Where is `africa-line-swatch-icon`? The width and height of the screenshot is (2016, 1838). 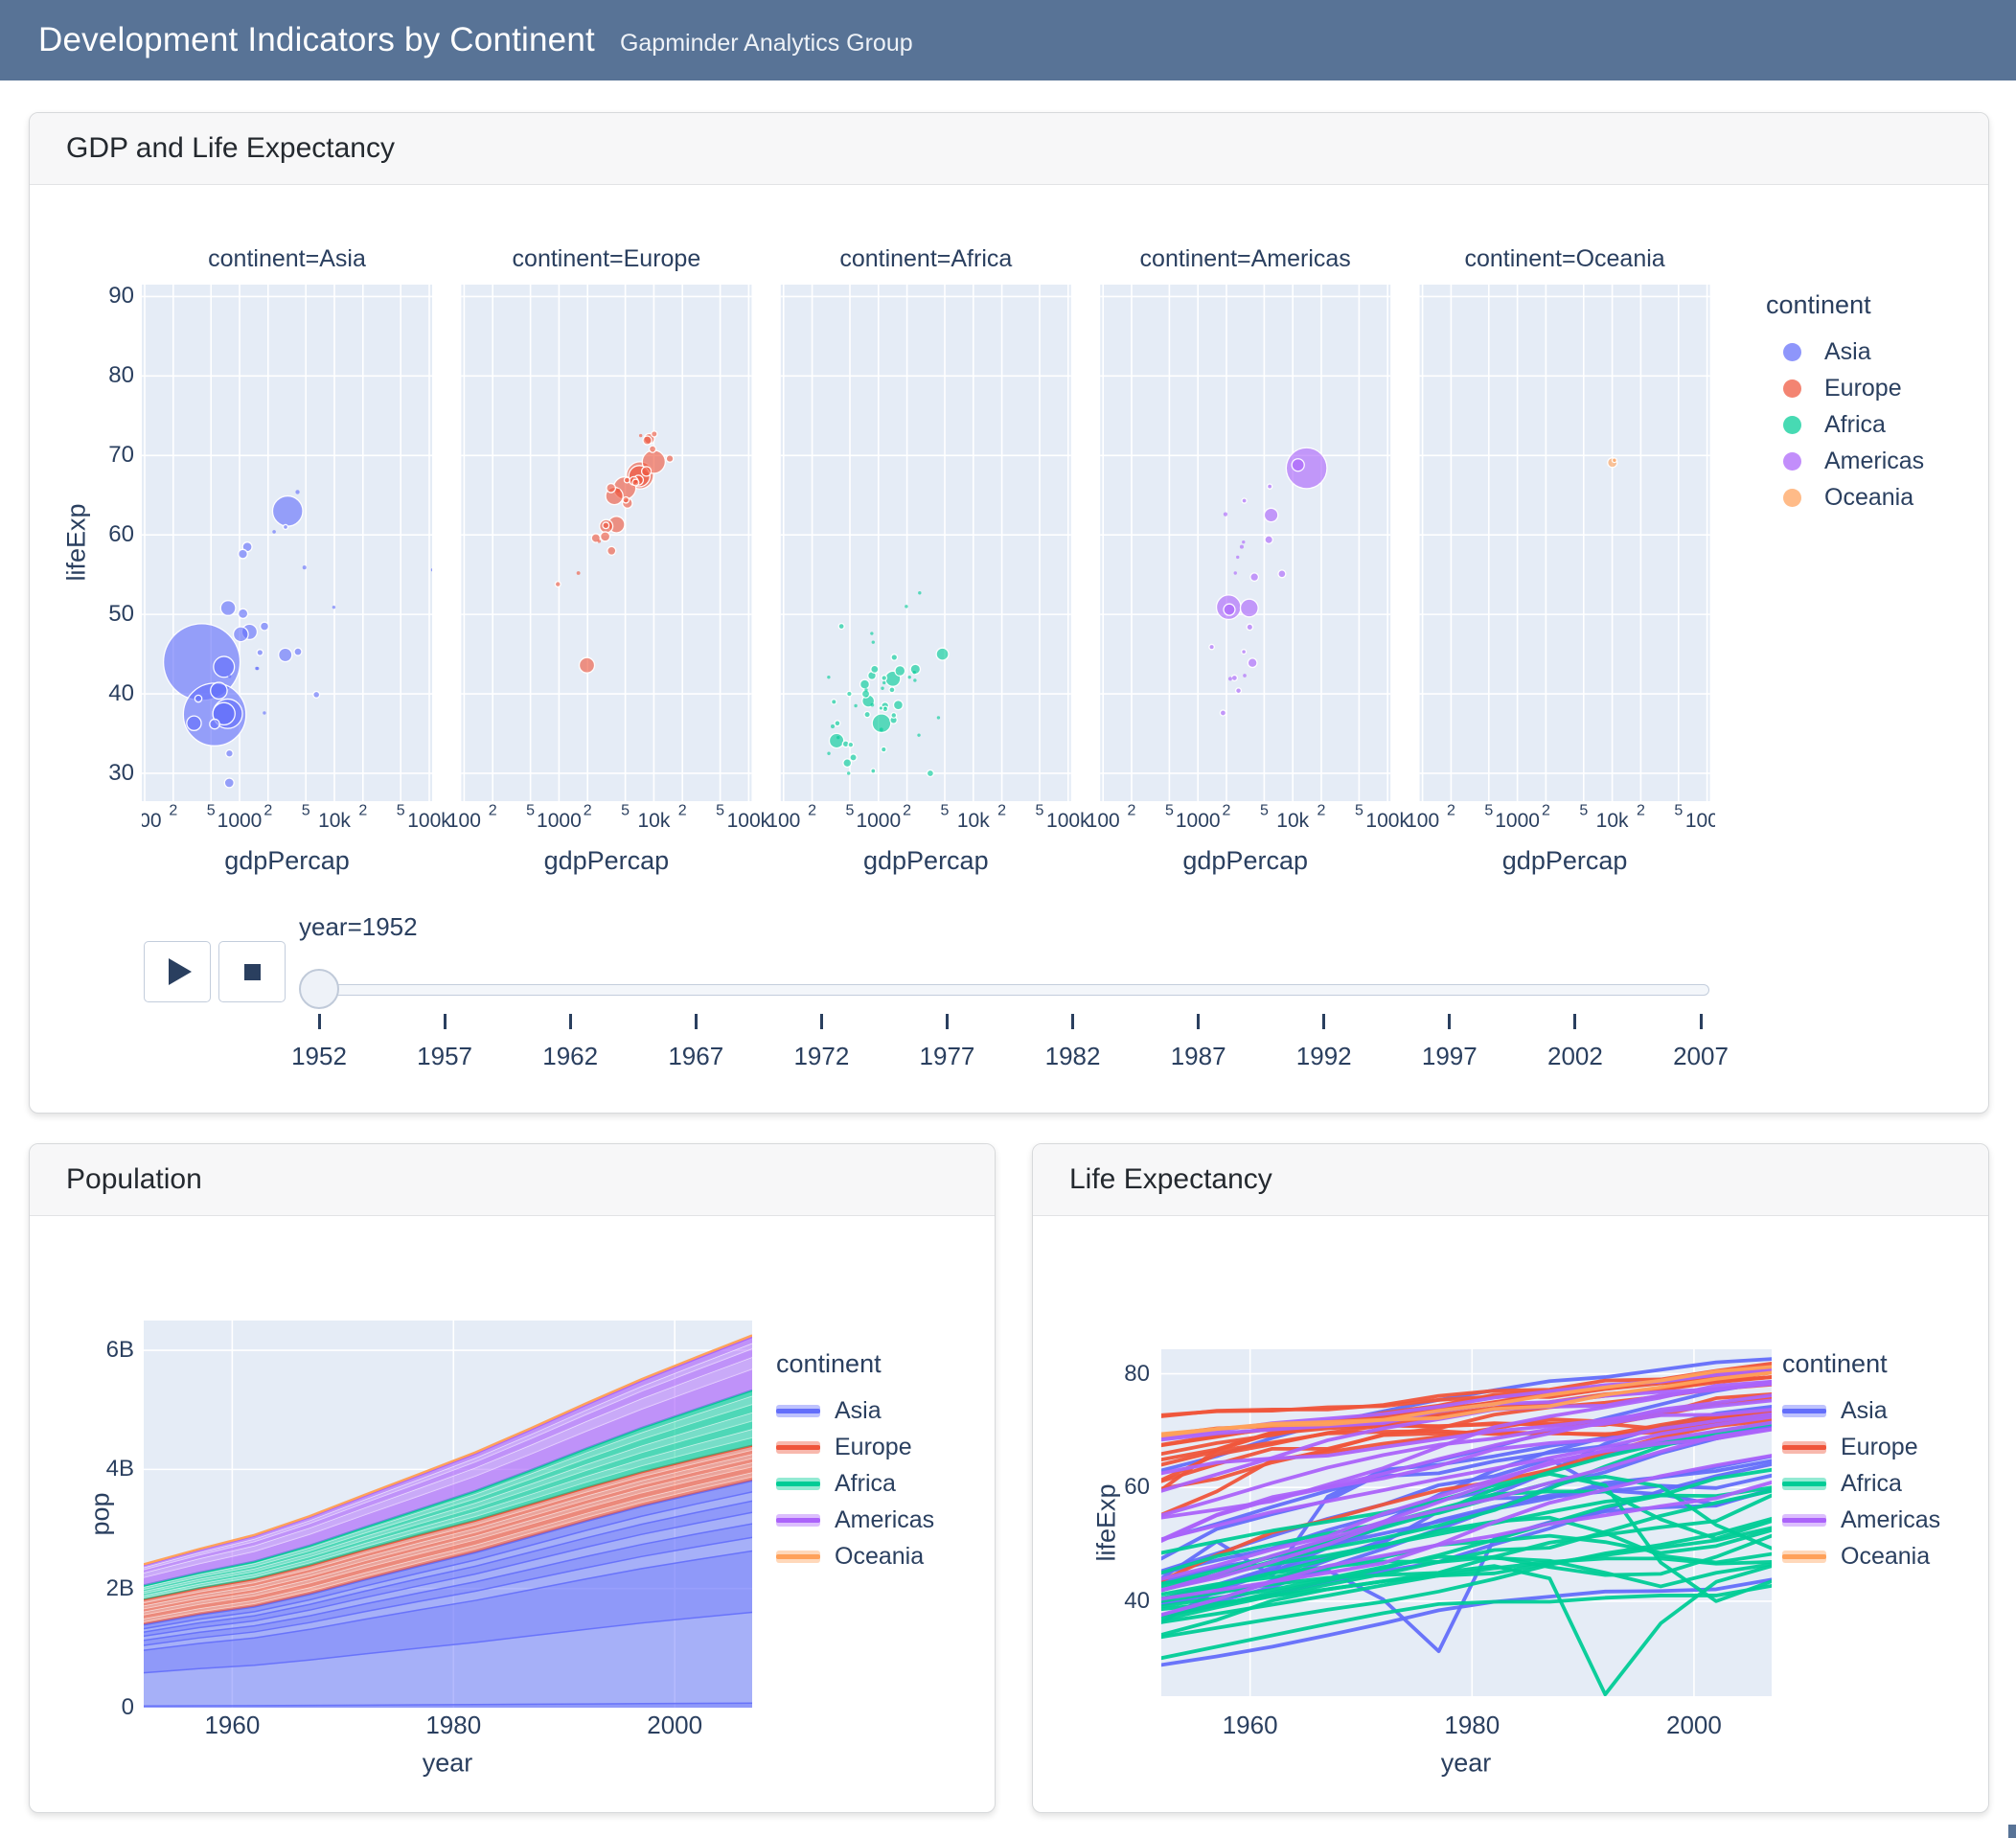 africa-line-swatch-icon is located at coordinates (1804, 1484).